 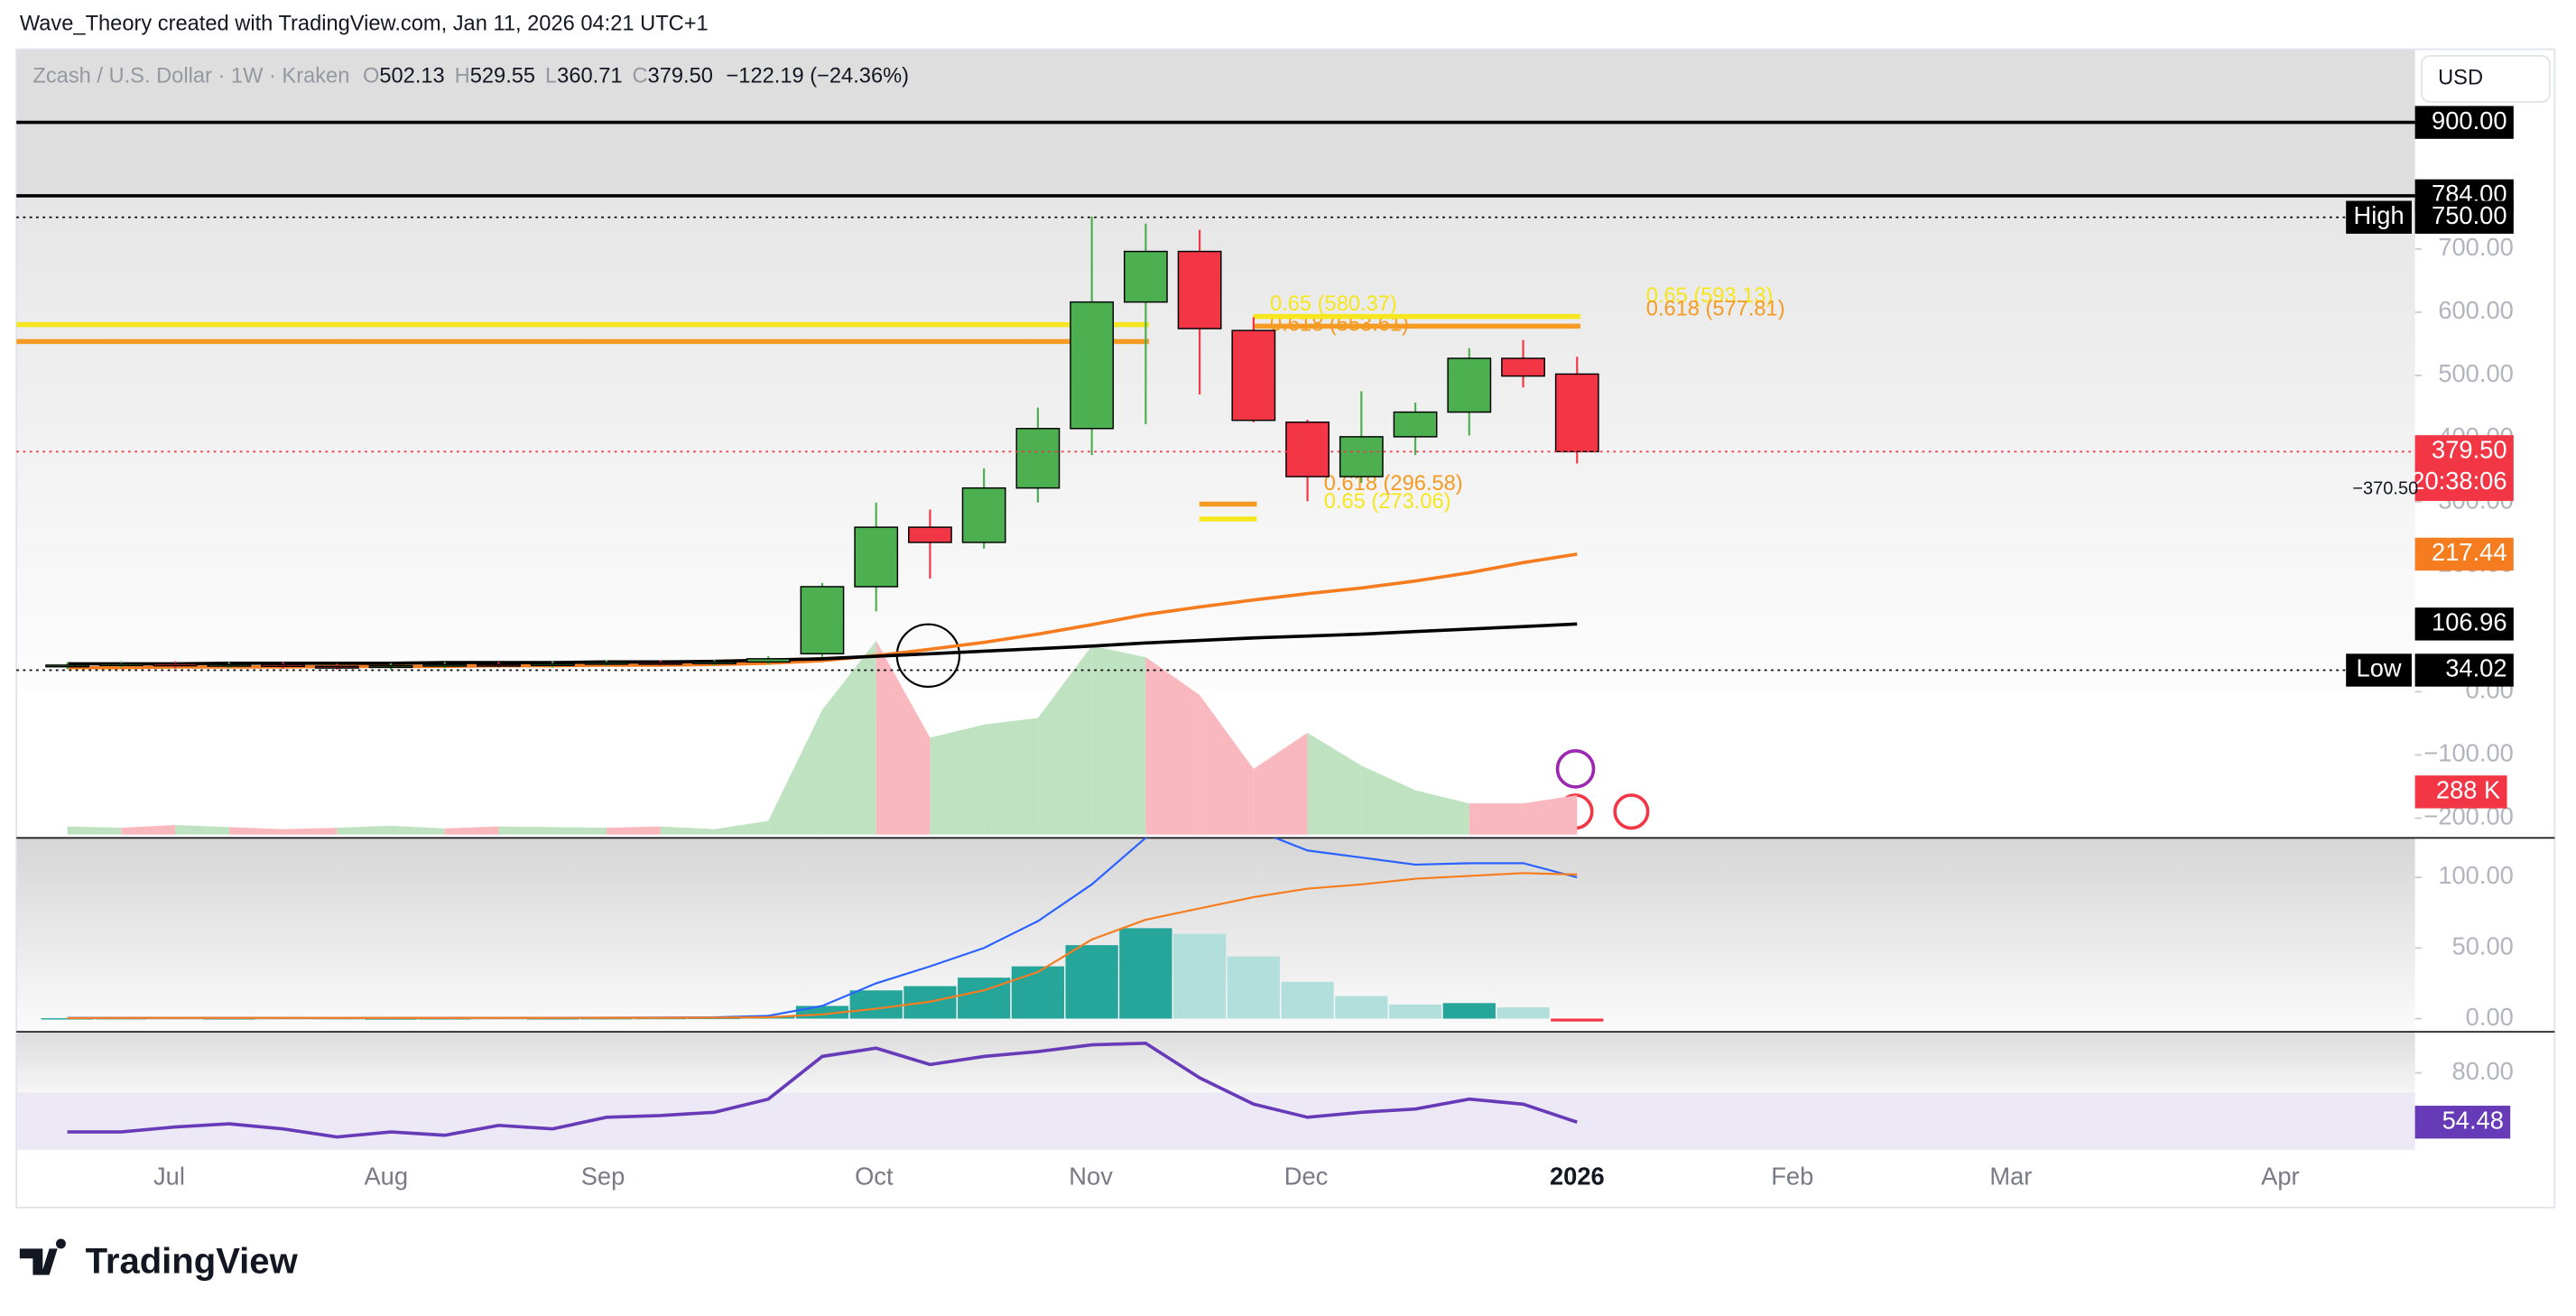 I want to click on time-label: Mar, so click(x=2010, y=1176).